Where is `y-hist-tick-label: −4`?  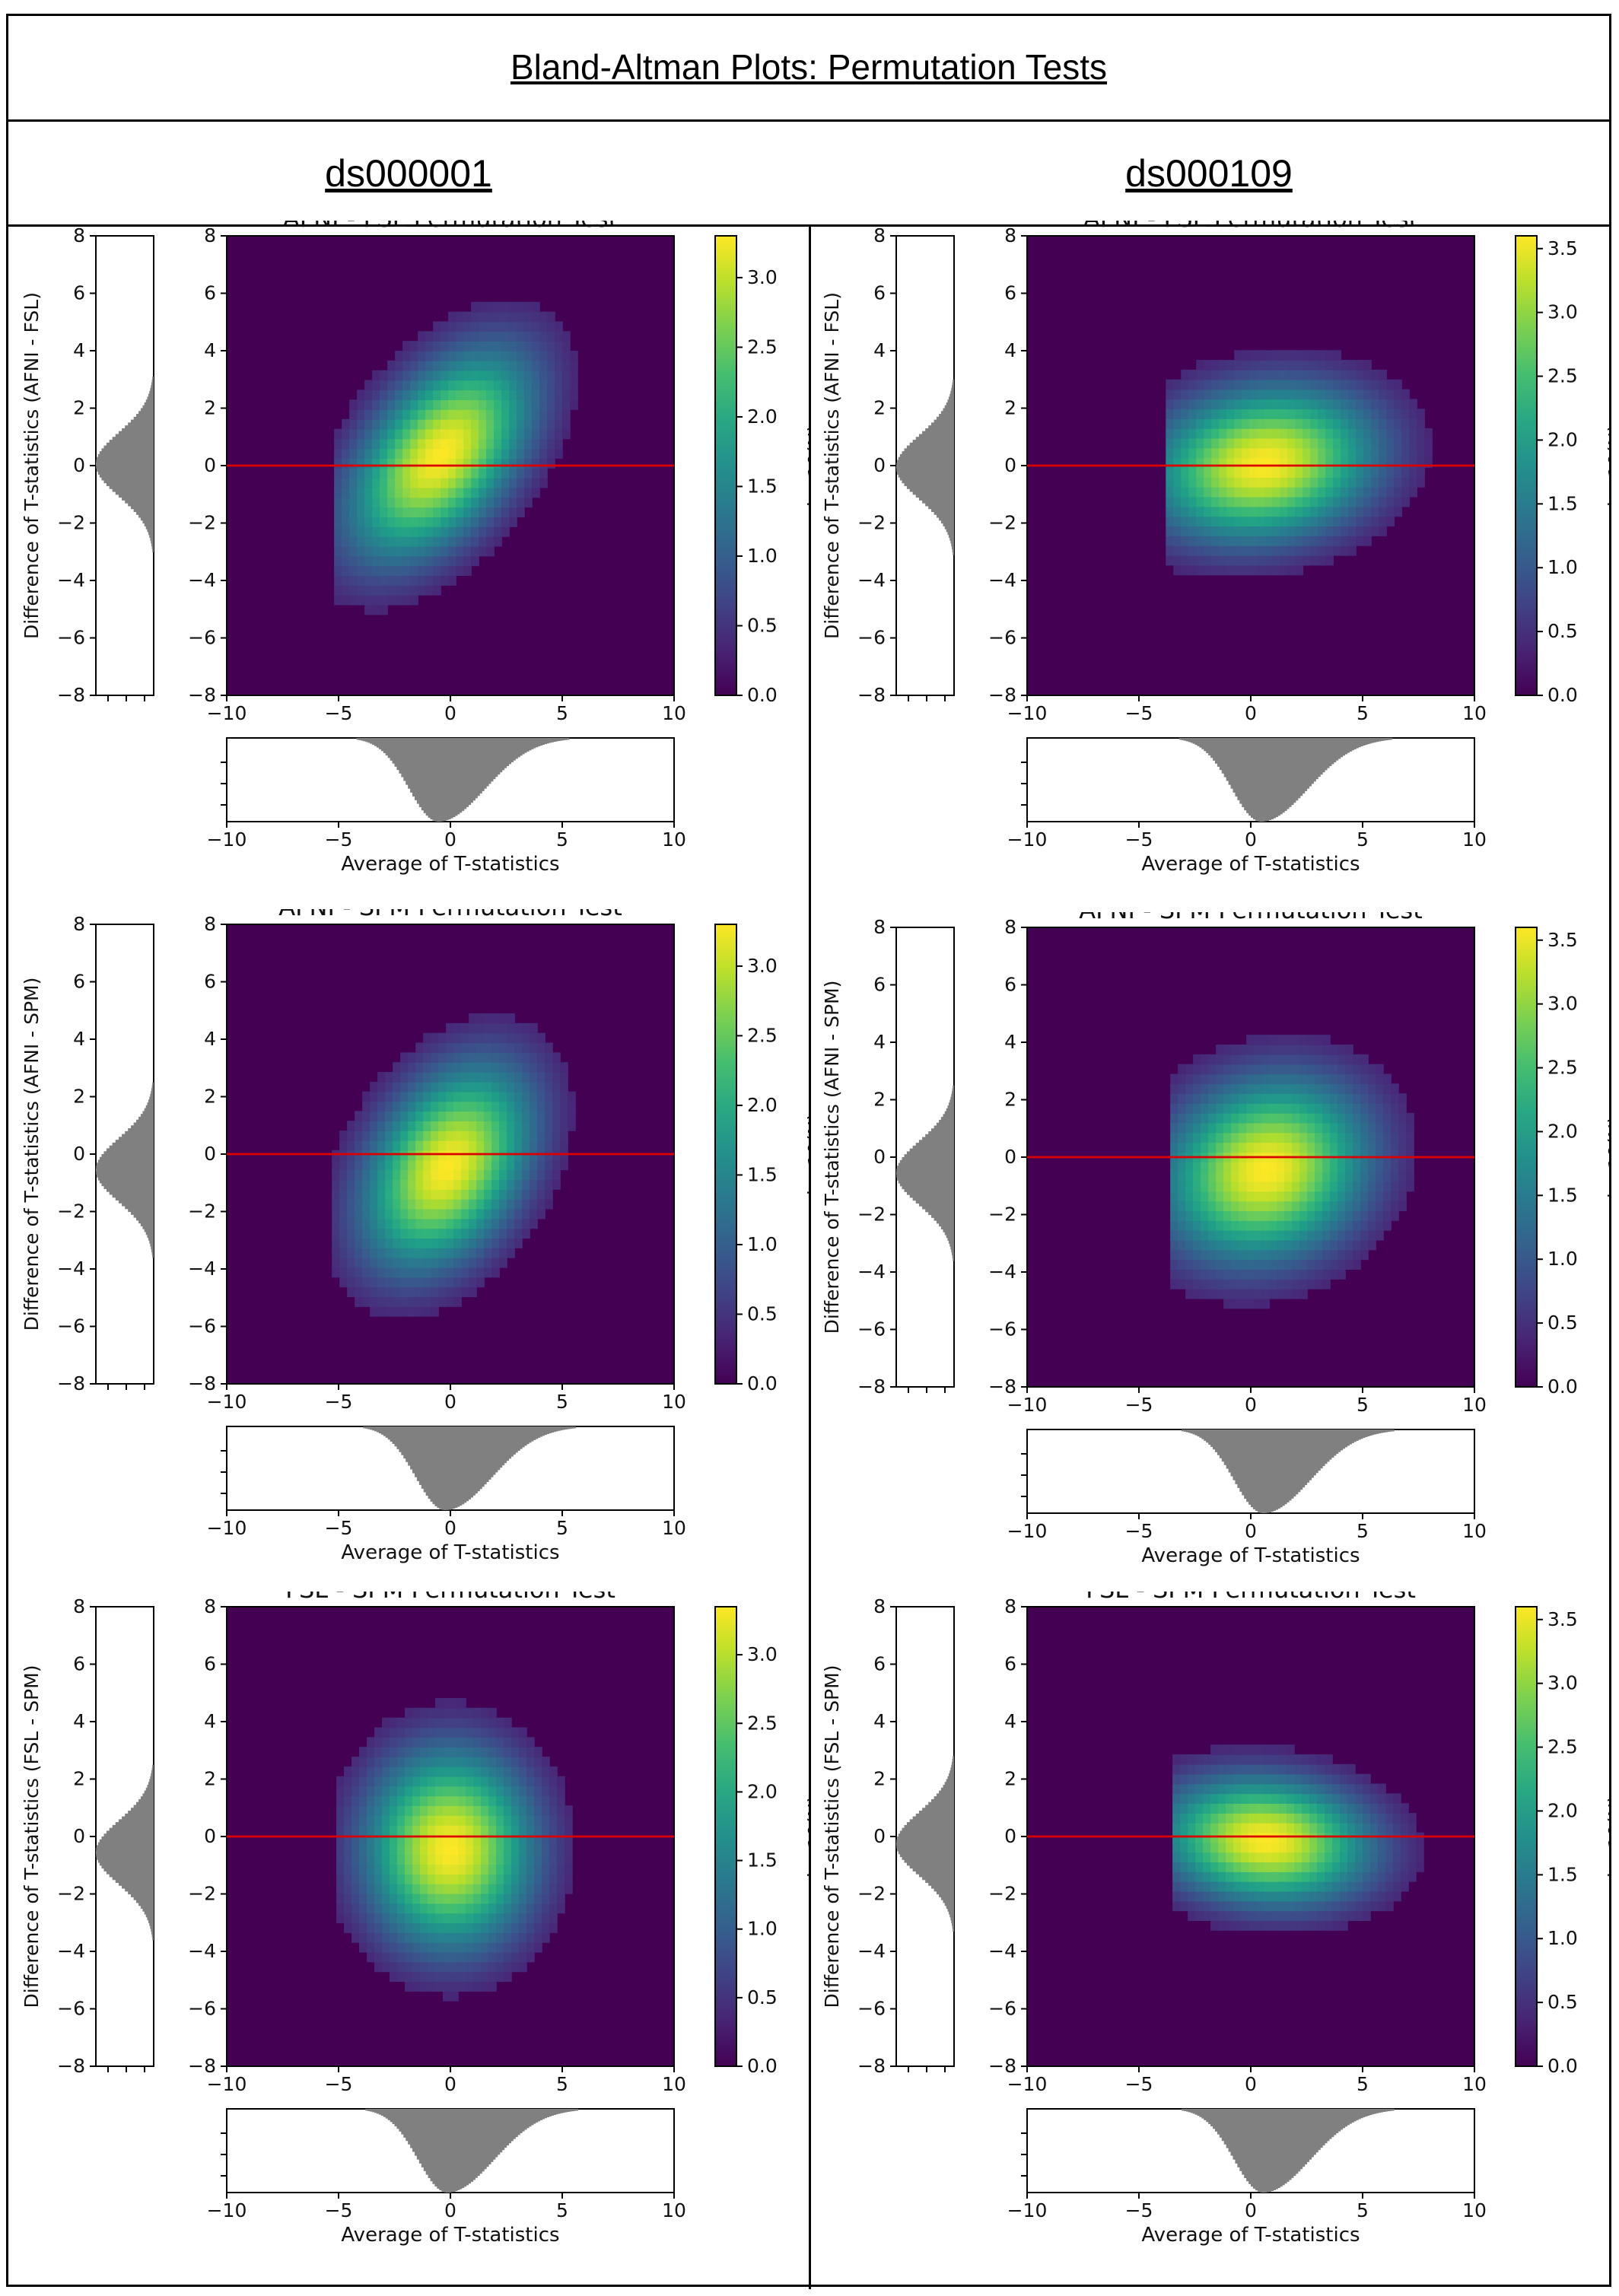
y-hist-tick-label: −4 is located at coordinates (71, 1269).